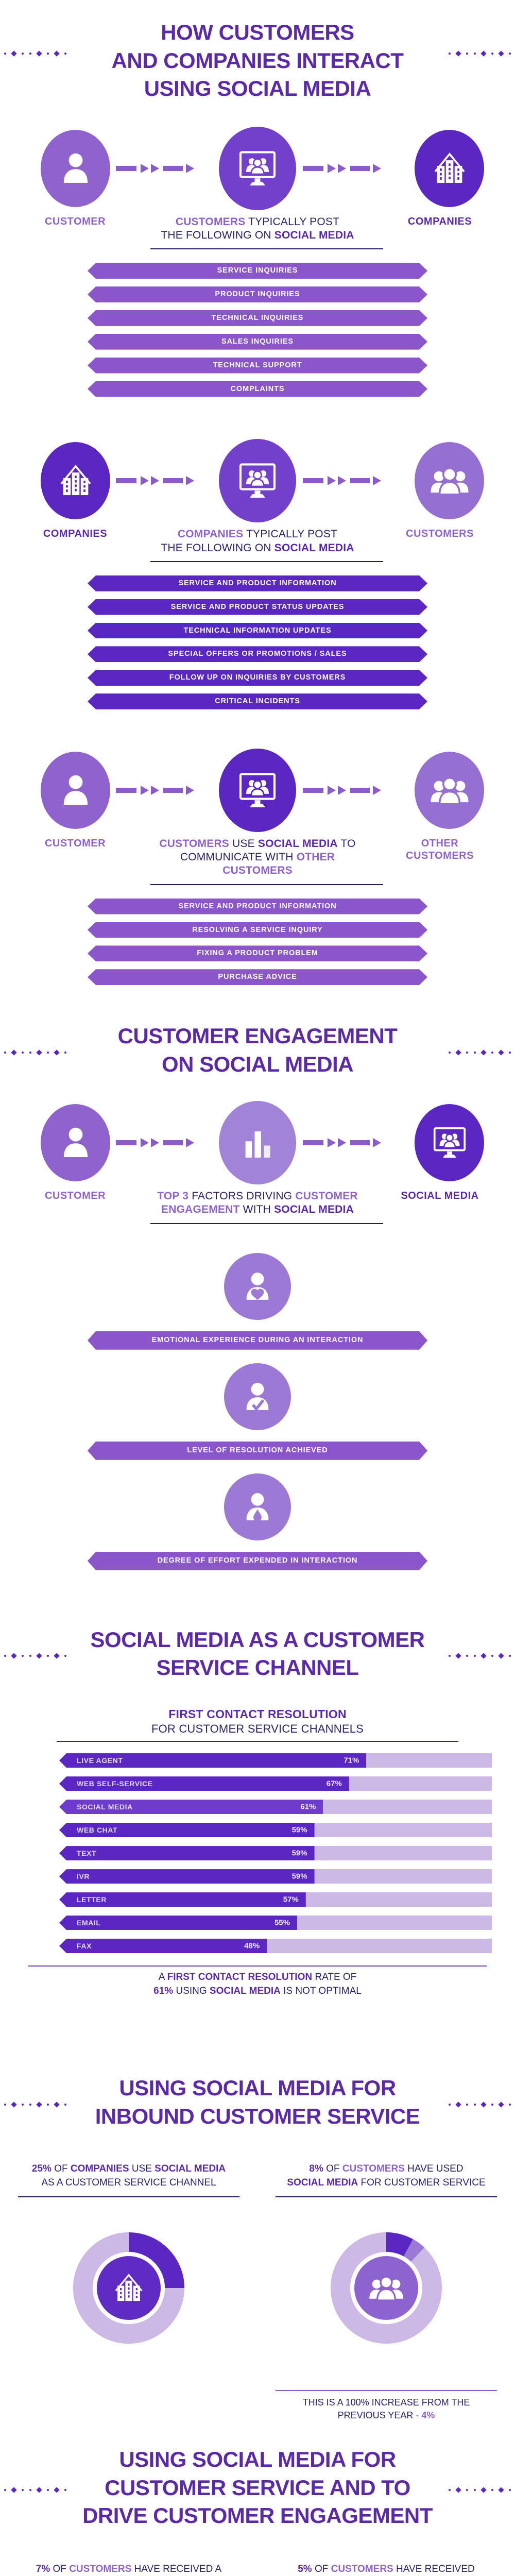  Describe the element at coordinates (75, 1143) in the screenshot. I see `customer-circle` at that location.